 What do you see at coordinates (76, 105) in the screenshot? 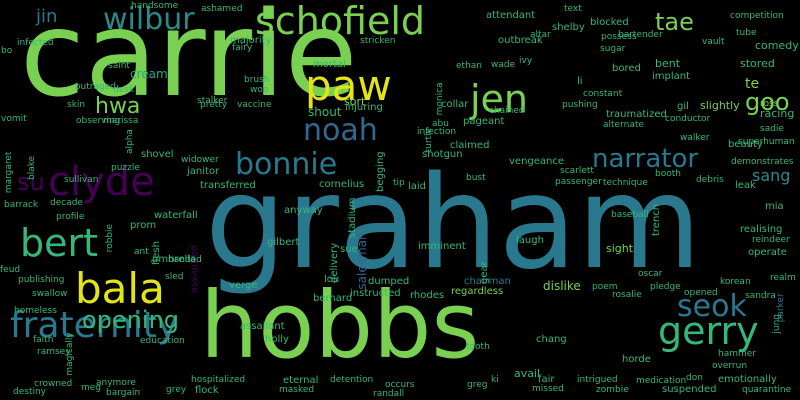
I see `word: skin` at bounding box center [76, 105].